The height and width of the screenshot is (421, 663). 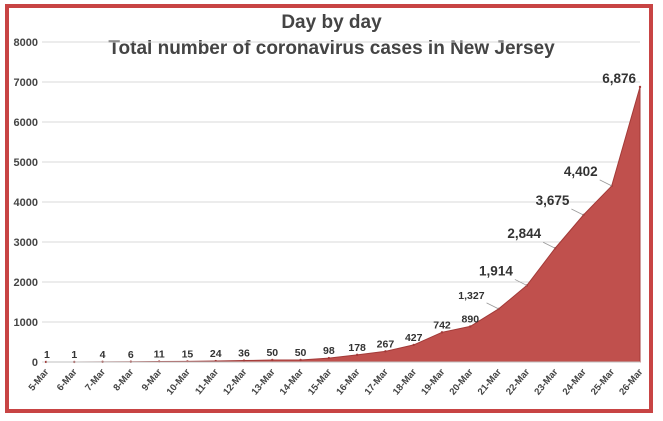 I want to click on data-label: 890, so click(x=471, y=319).